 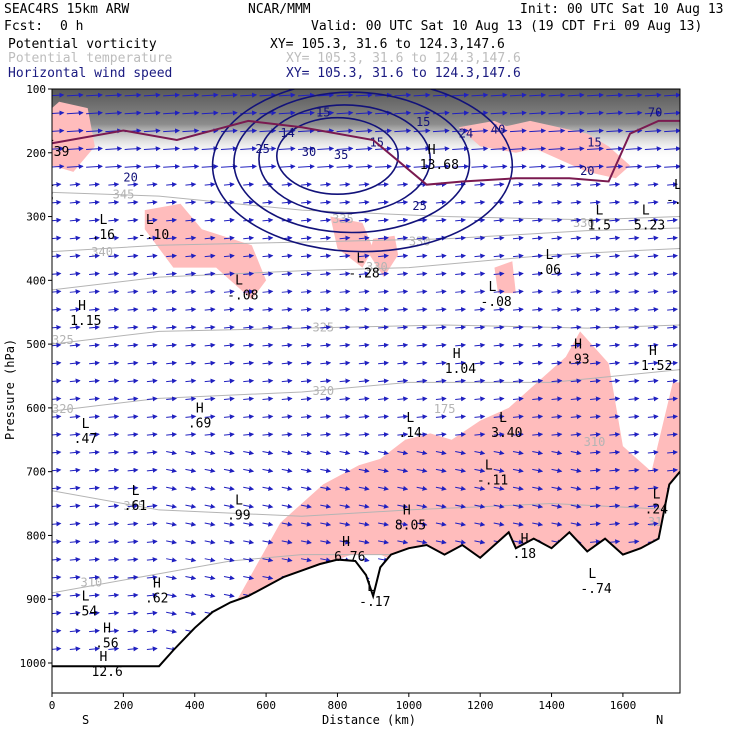 What do you see at coordinates (595, 589) in the screenshot?
I see `extremum-value-21: -.74` at bounding box center [595, 589].